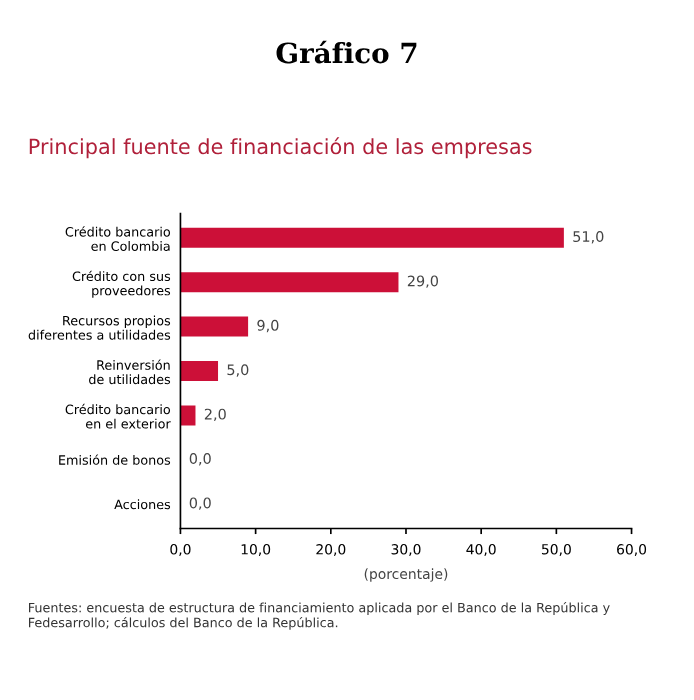 Image resolution: width=694 pixels, height=700 pixels. I want to click on chart-subtitle: Principal fuente de financiación de las empresas, so click(280, 148).